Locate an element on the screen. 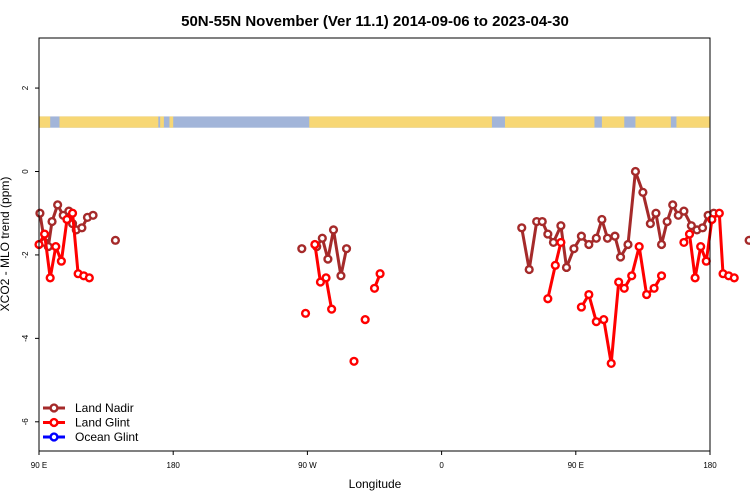 The image size is (750, 500). x-tick-label: 0 is located at coordinates (441, 465).